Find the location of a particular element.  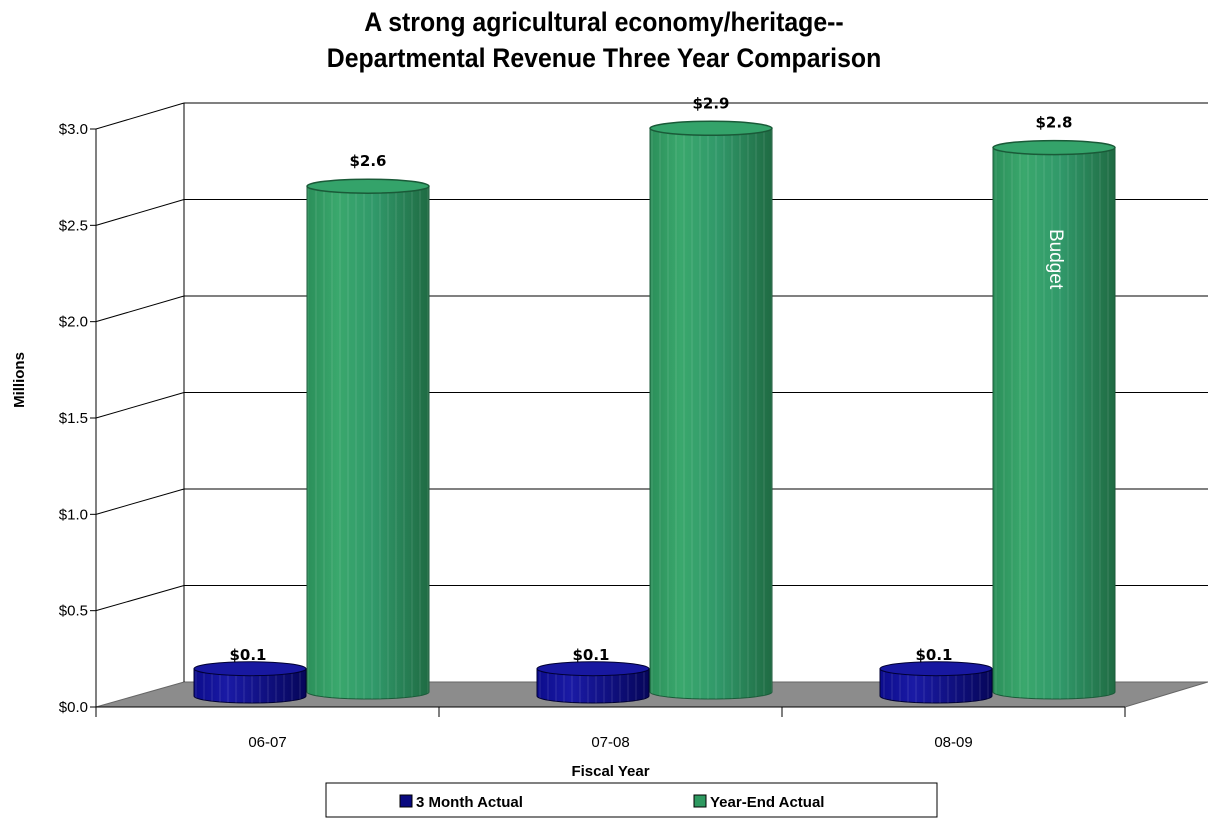

data-label-year-end-actual: $2.8 is located at coordinates (1053, 123).